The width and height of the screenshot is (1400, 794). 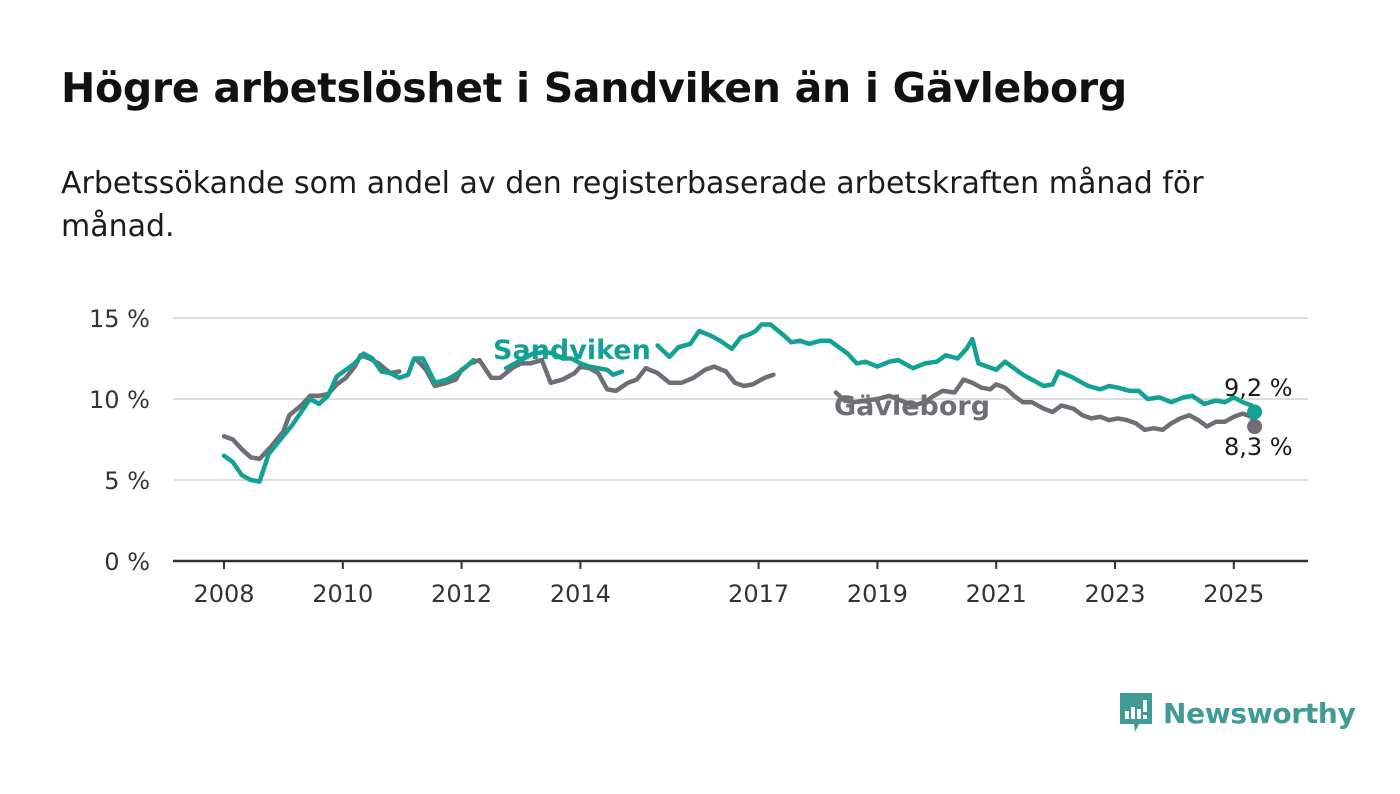 What do you see at coordinates (223, 594) in the screenshot?
I see `x-tick-label: 2008` at bounding box center [223, 594].